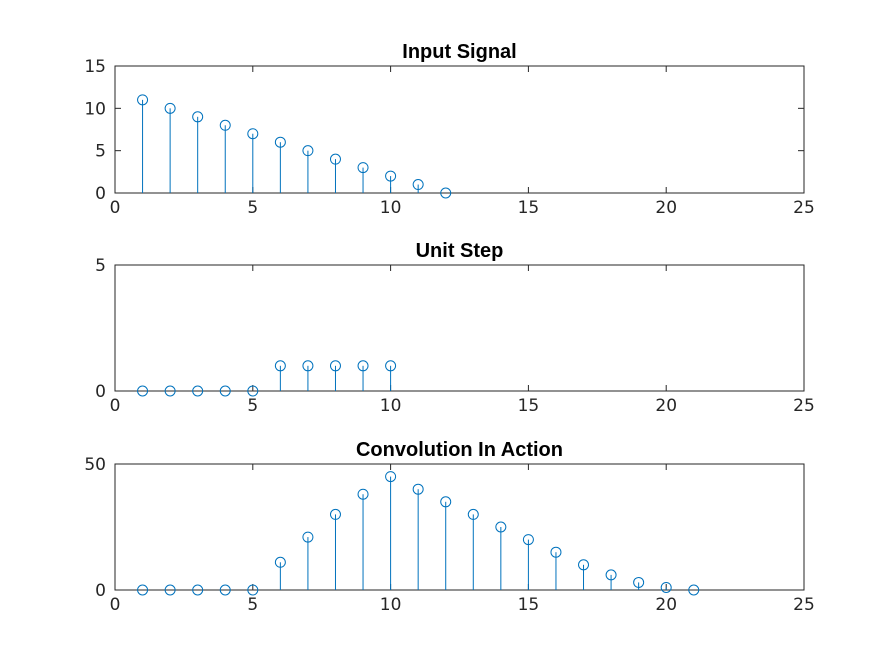  What do you see at coordinates (95, 67) in the screenshot?
I see `y-tick-label: 15` at bounding box center [95, 67].